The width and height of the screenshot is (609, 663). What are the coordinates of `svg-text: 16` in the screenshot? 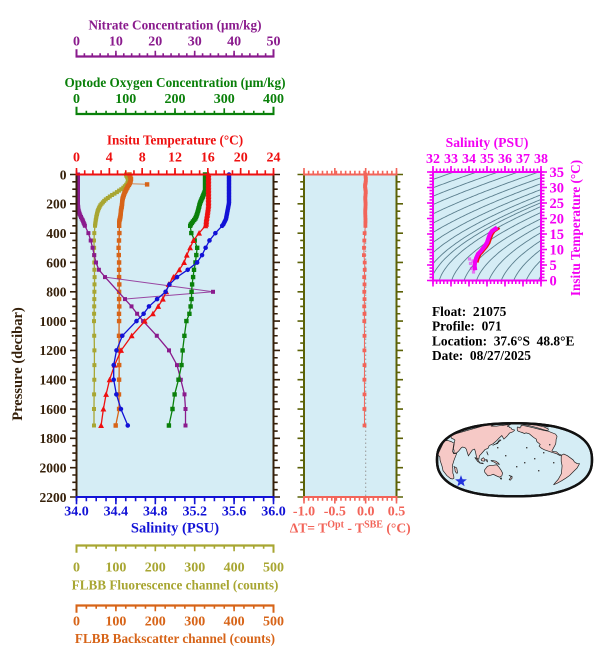 It's located at (208, 158).